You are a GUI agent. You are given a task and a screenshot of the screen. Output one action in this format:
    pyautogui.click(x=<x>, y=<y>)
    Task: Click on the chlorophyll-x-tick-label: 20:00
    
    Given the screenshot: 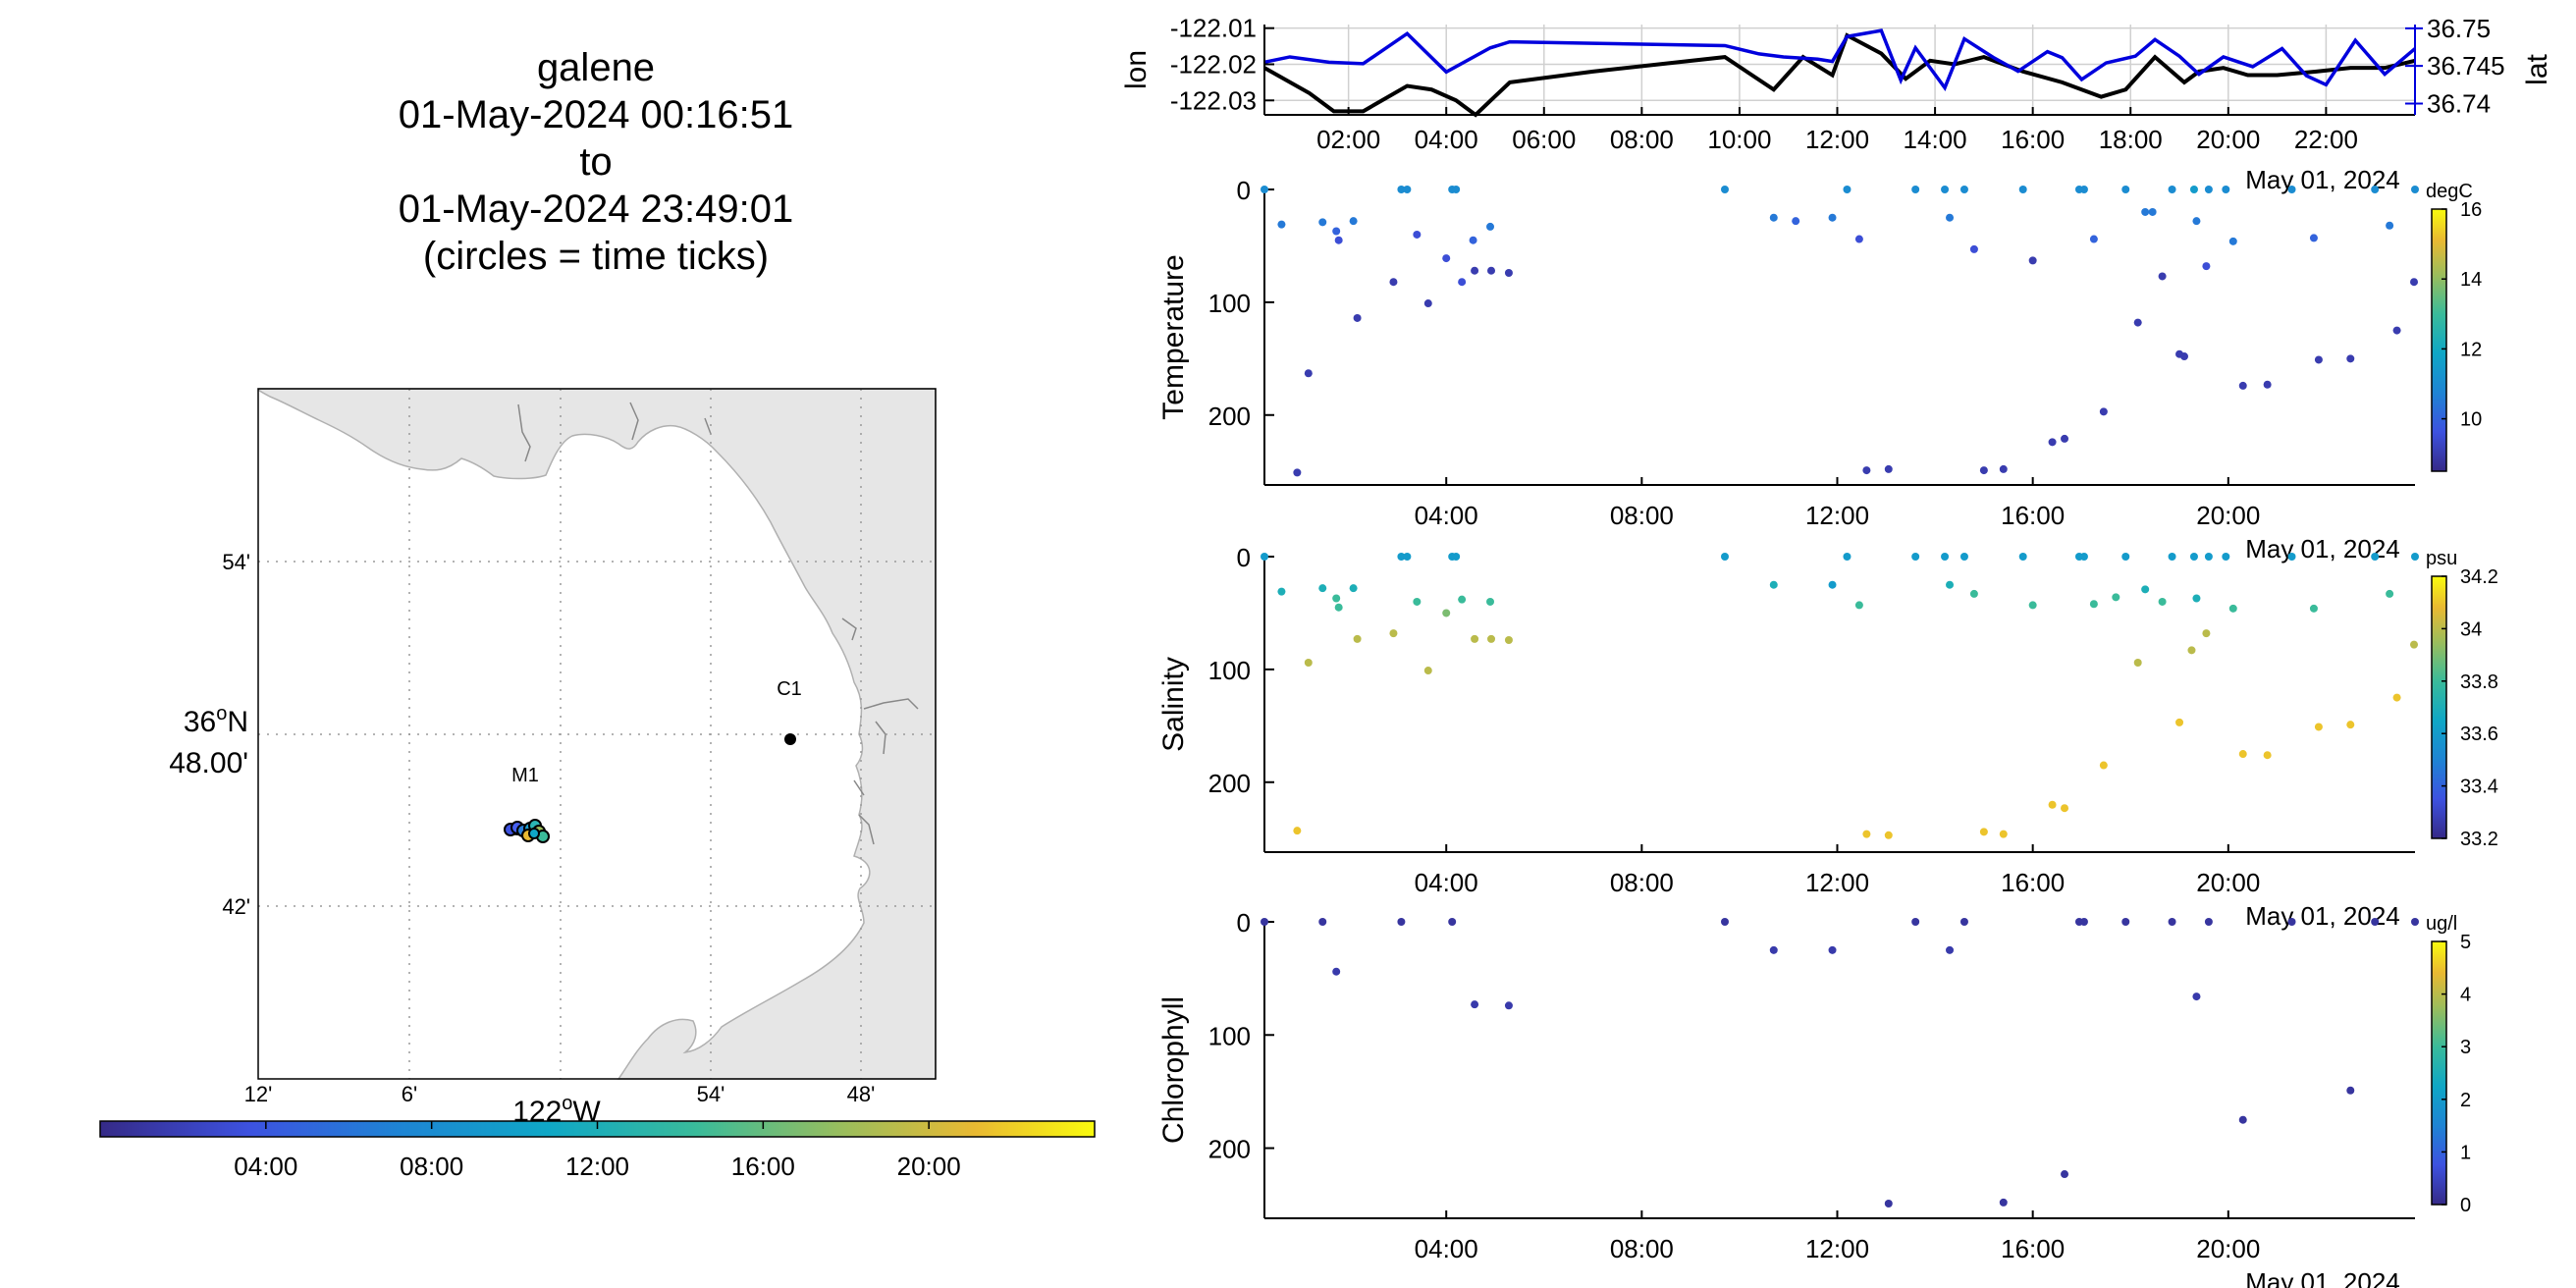 What is the action you would take?
    pyautogui.click(x=2228, y=1248)
    